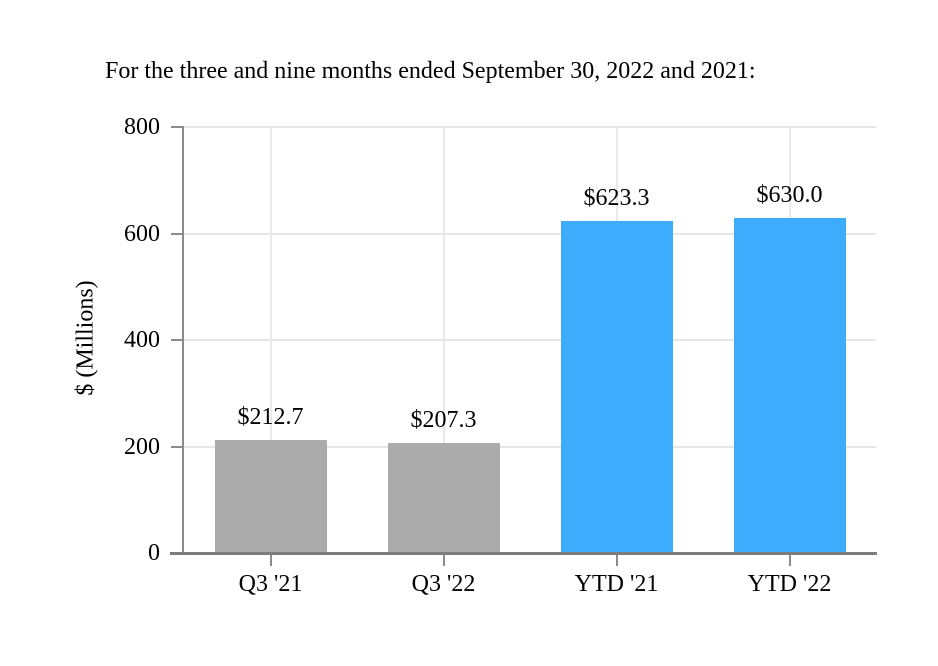 The width and height of the screenshot is (938, 666). What do you see at coordinates (789, 194) in the screenshot?
I see `bar-value-label: $630.0` at bounding box center [789, 194].